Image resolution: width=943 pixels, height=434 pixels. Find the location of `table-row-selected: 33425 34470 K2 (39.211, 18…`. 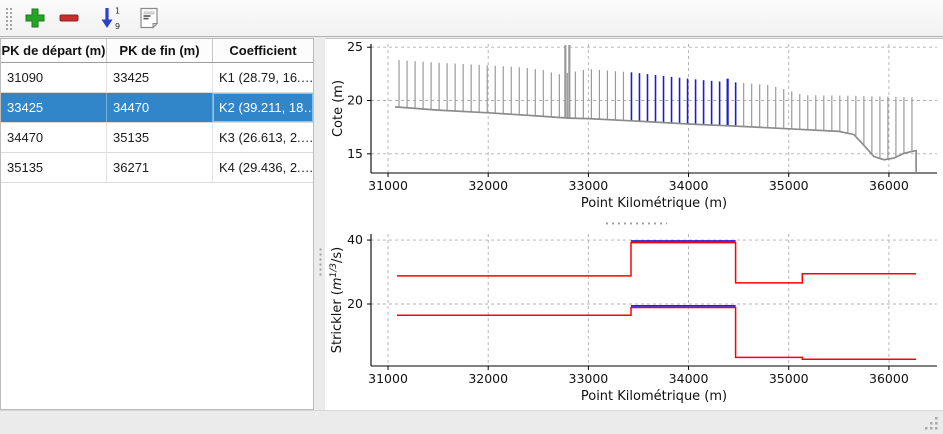

table-row-selected: 33425 34470 K2 (39.211, 18… is located at coordinates (157, 108).